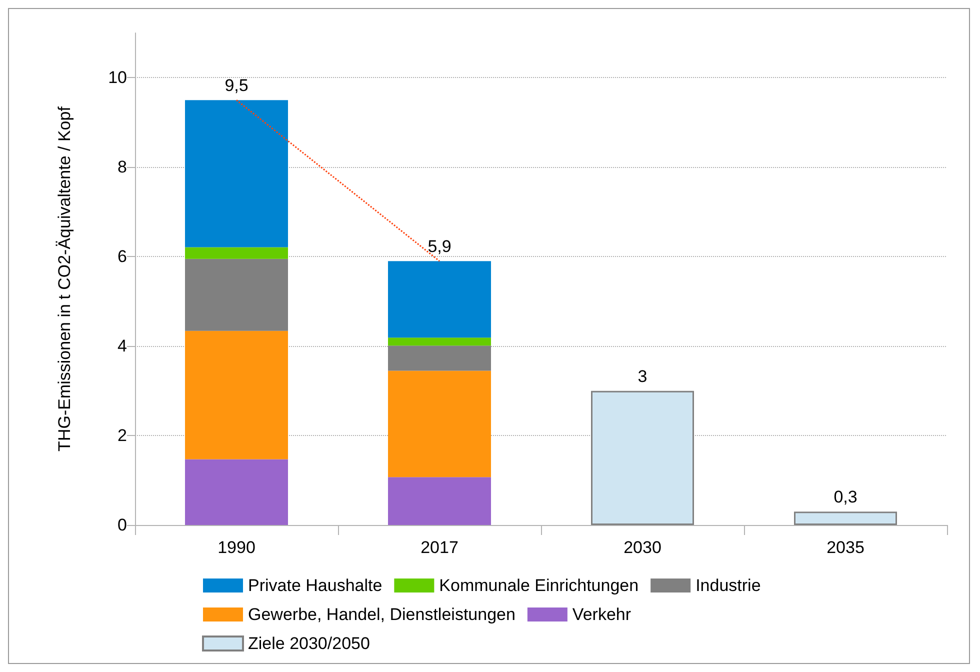 The height and width of the screenshot is (672, 980). Describe the element at coordinates (237, 547) in the screenshot. I see `x-tick-label: 1990` at that location.